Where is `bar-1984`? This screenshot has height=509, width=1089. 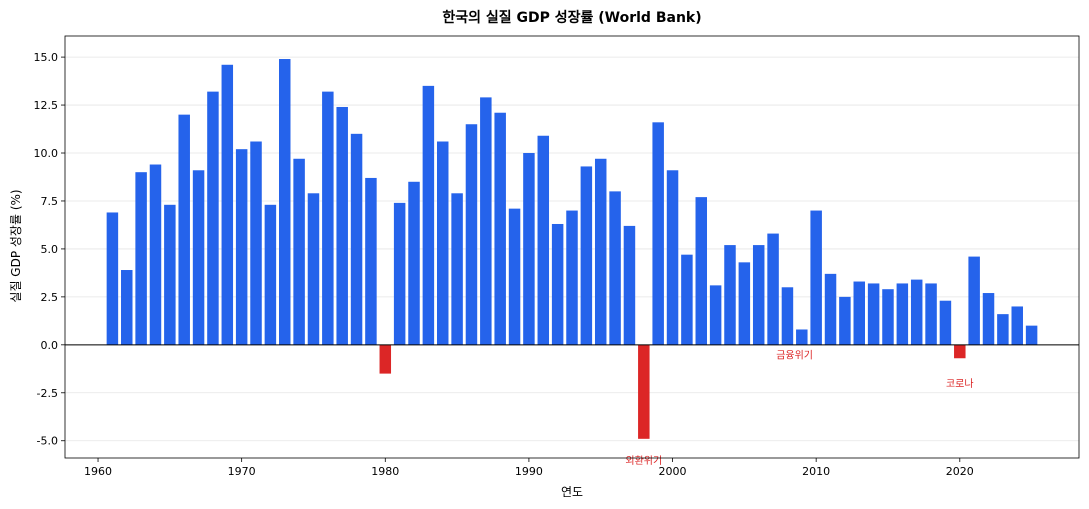
bar-1984 is located at coordinates (442, 243).